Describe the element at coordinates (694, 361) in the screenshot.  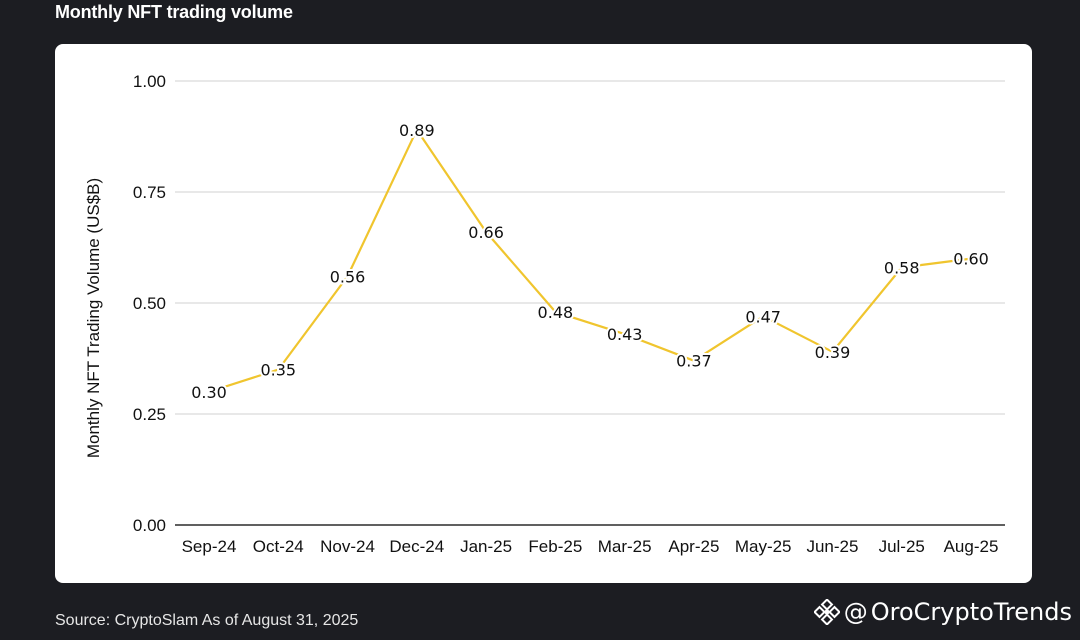
I see `data-label: 0.37` at that location.